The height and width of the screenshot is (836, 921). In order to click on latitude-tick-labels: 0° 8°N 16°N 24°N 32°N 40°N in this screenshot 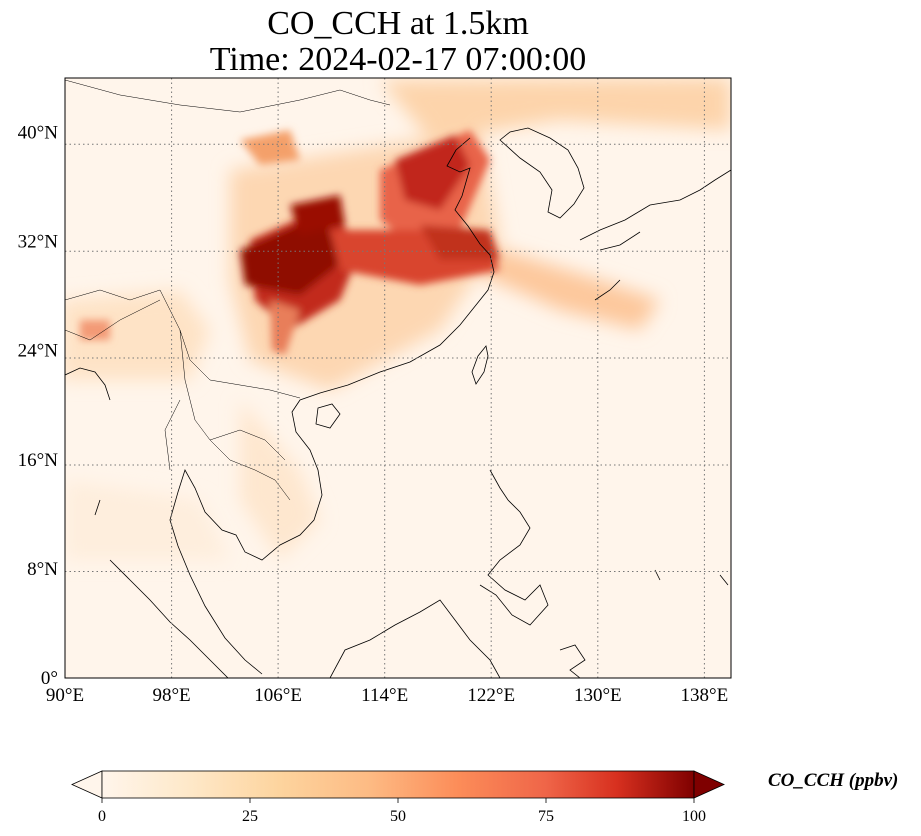, I will do `click(38, 406)`.